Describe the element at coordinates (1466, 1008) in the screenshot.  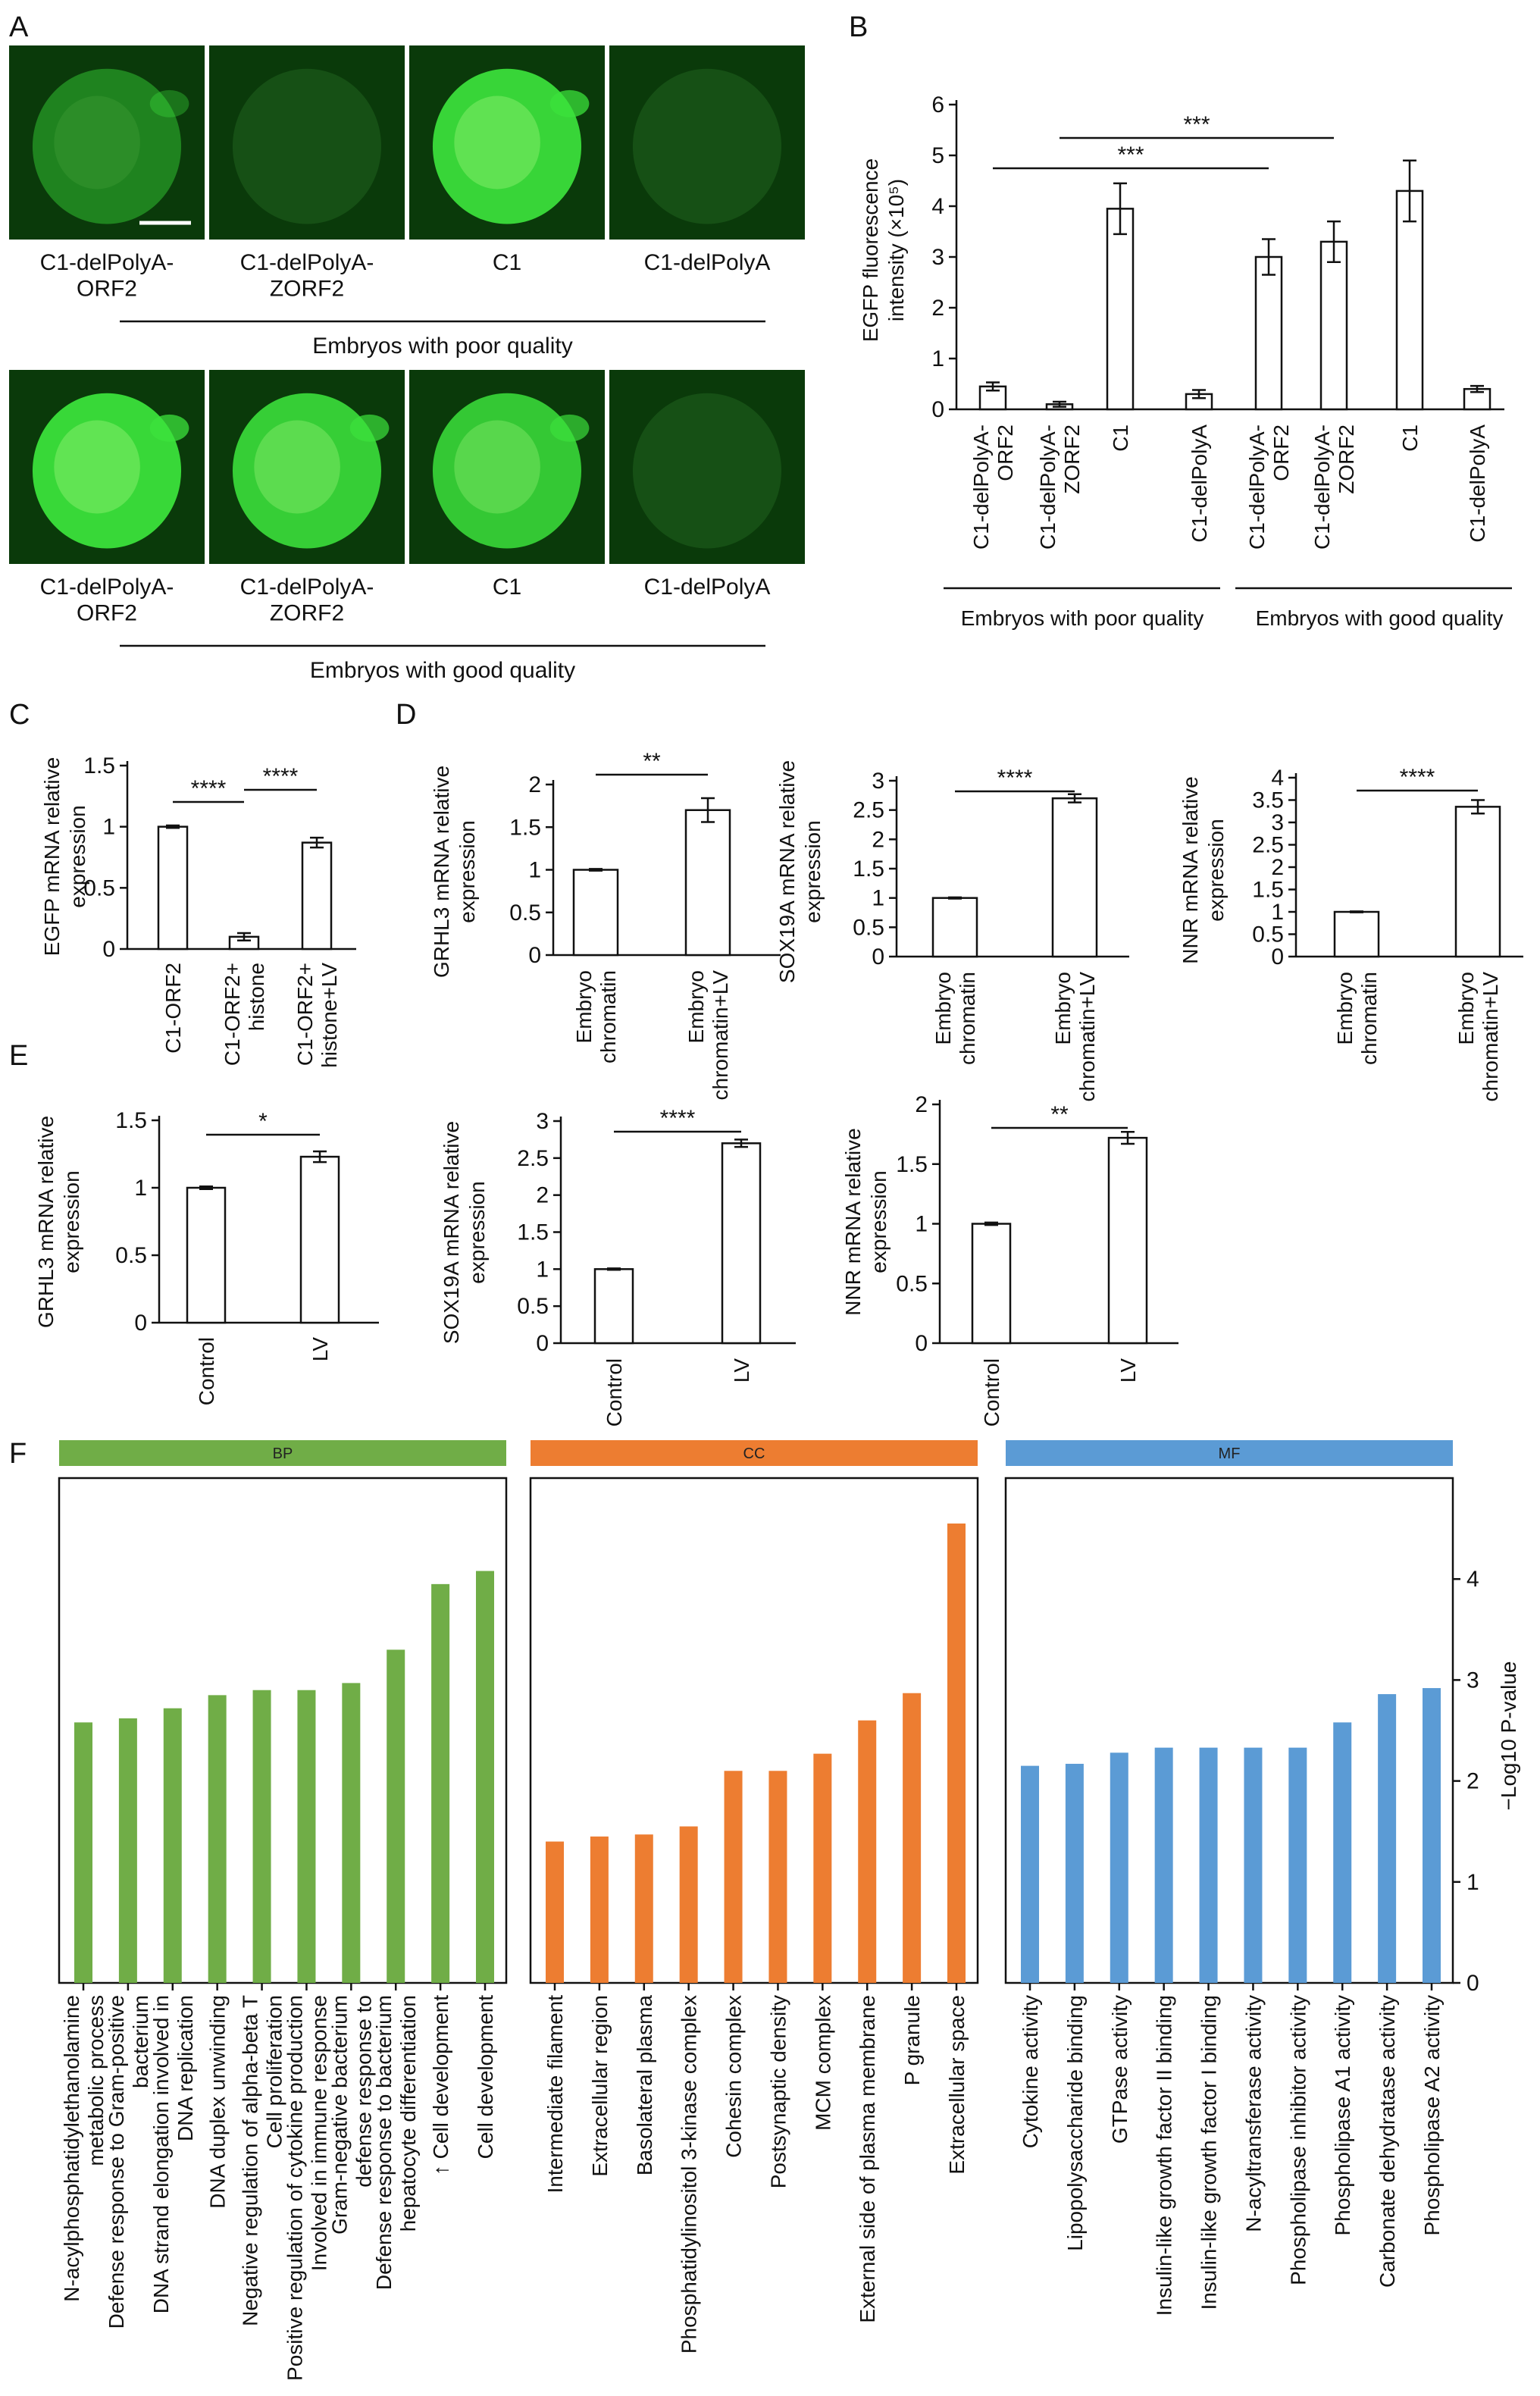
I see `category-label: Embryo` at that location.